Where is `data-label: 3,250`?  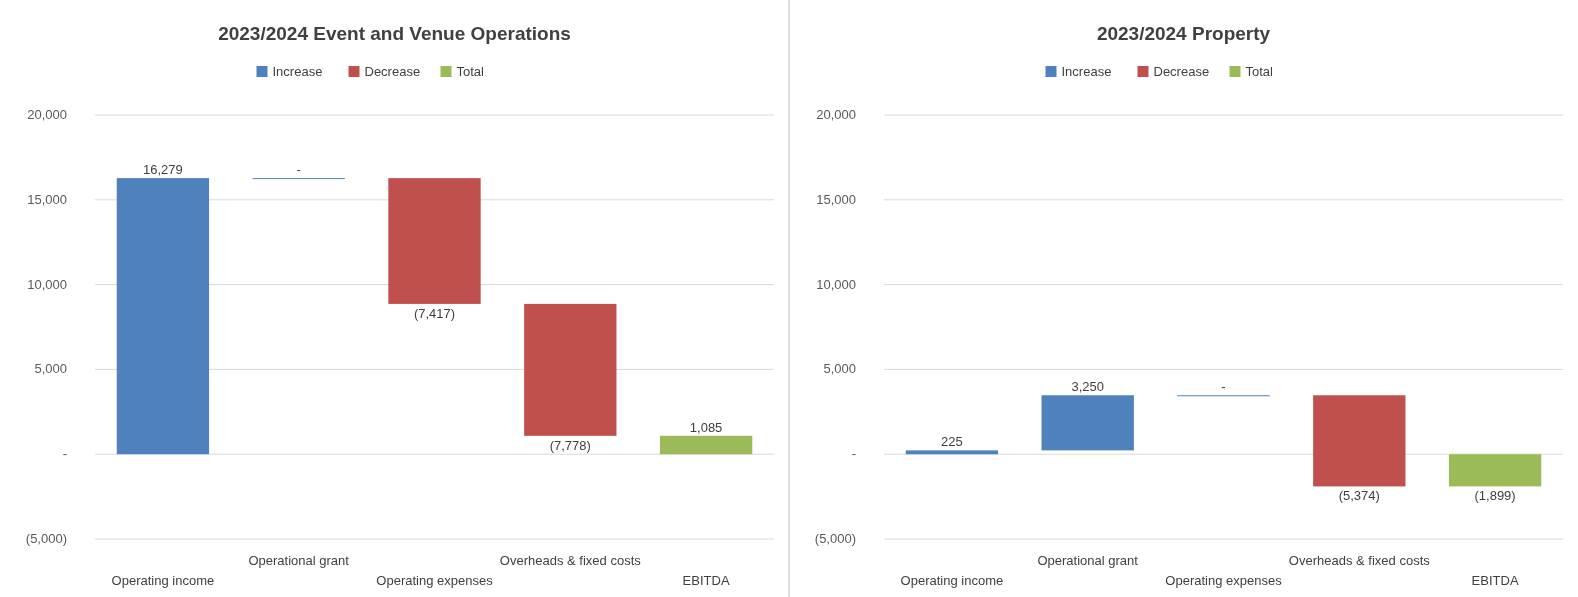 data-label: 3,250 is located at coordinates (1087, 387).